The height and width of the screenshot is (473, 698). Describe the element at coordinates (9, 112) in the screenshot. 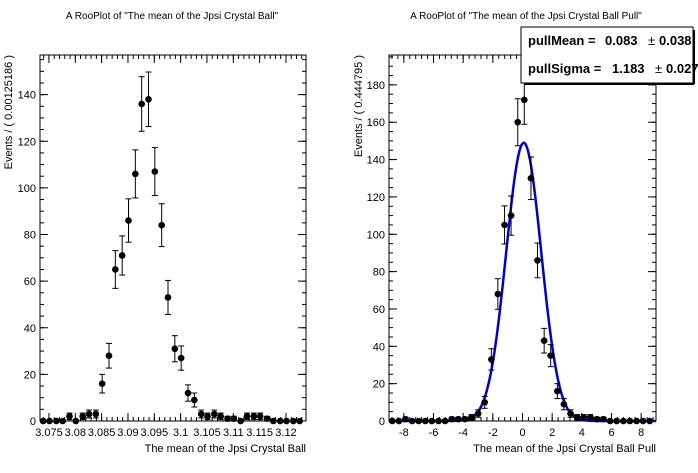

I see `left-y-axis-label: Events / ( 0.00125186 )` at that location.